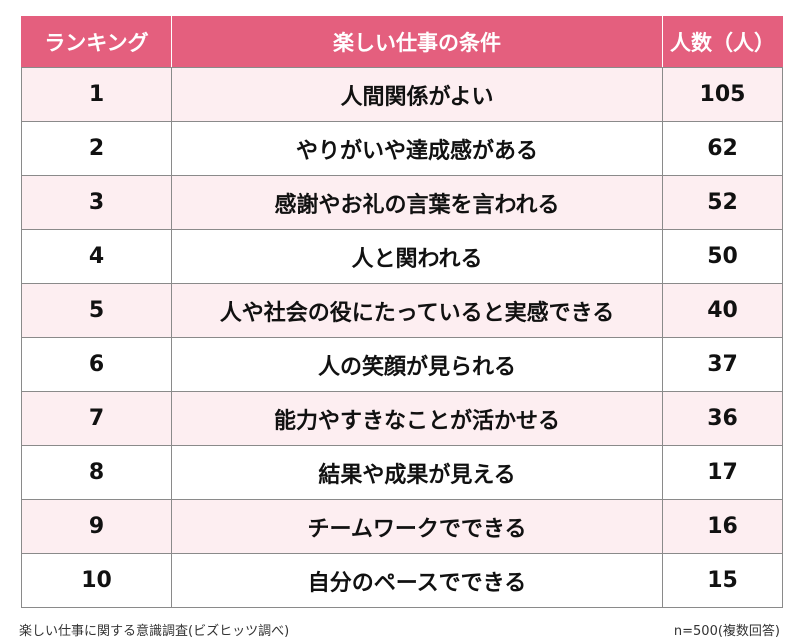 The height and width of the screenshot is (643, 800). Describe the element at coordinates (417, 148) in the screenshot. I see `condition-cell: やりがいや達成感がある` at that location.